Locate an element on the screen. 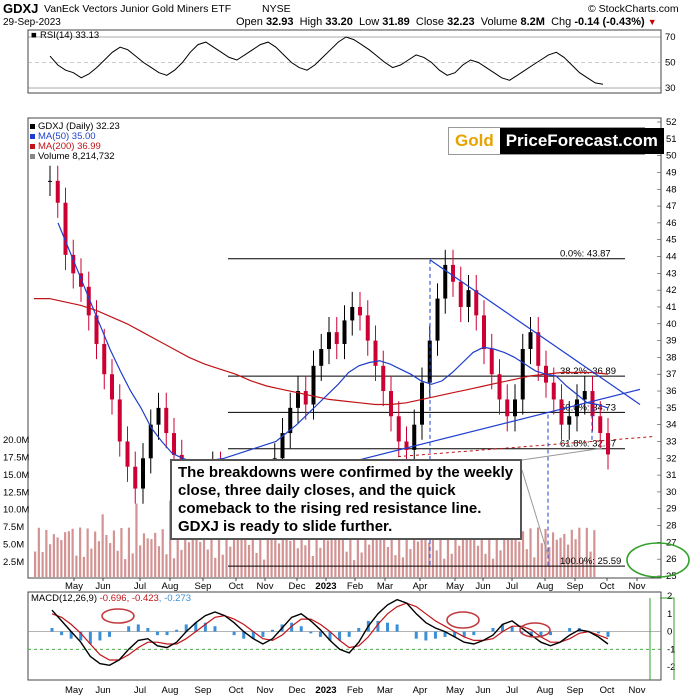 This screenshot has height=700, width=700. macd-tick-label: 1 is located at coordinates (669, 614).